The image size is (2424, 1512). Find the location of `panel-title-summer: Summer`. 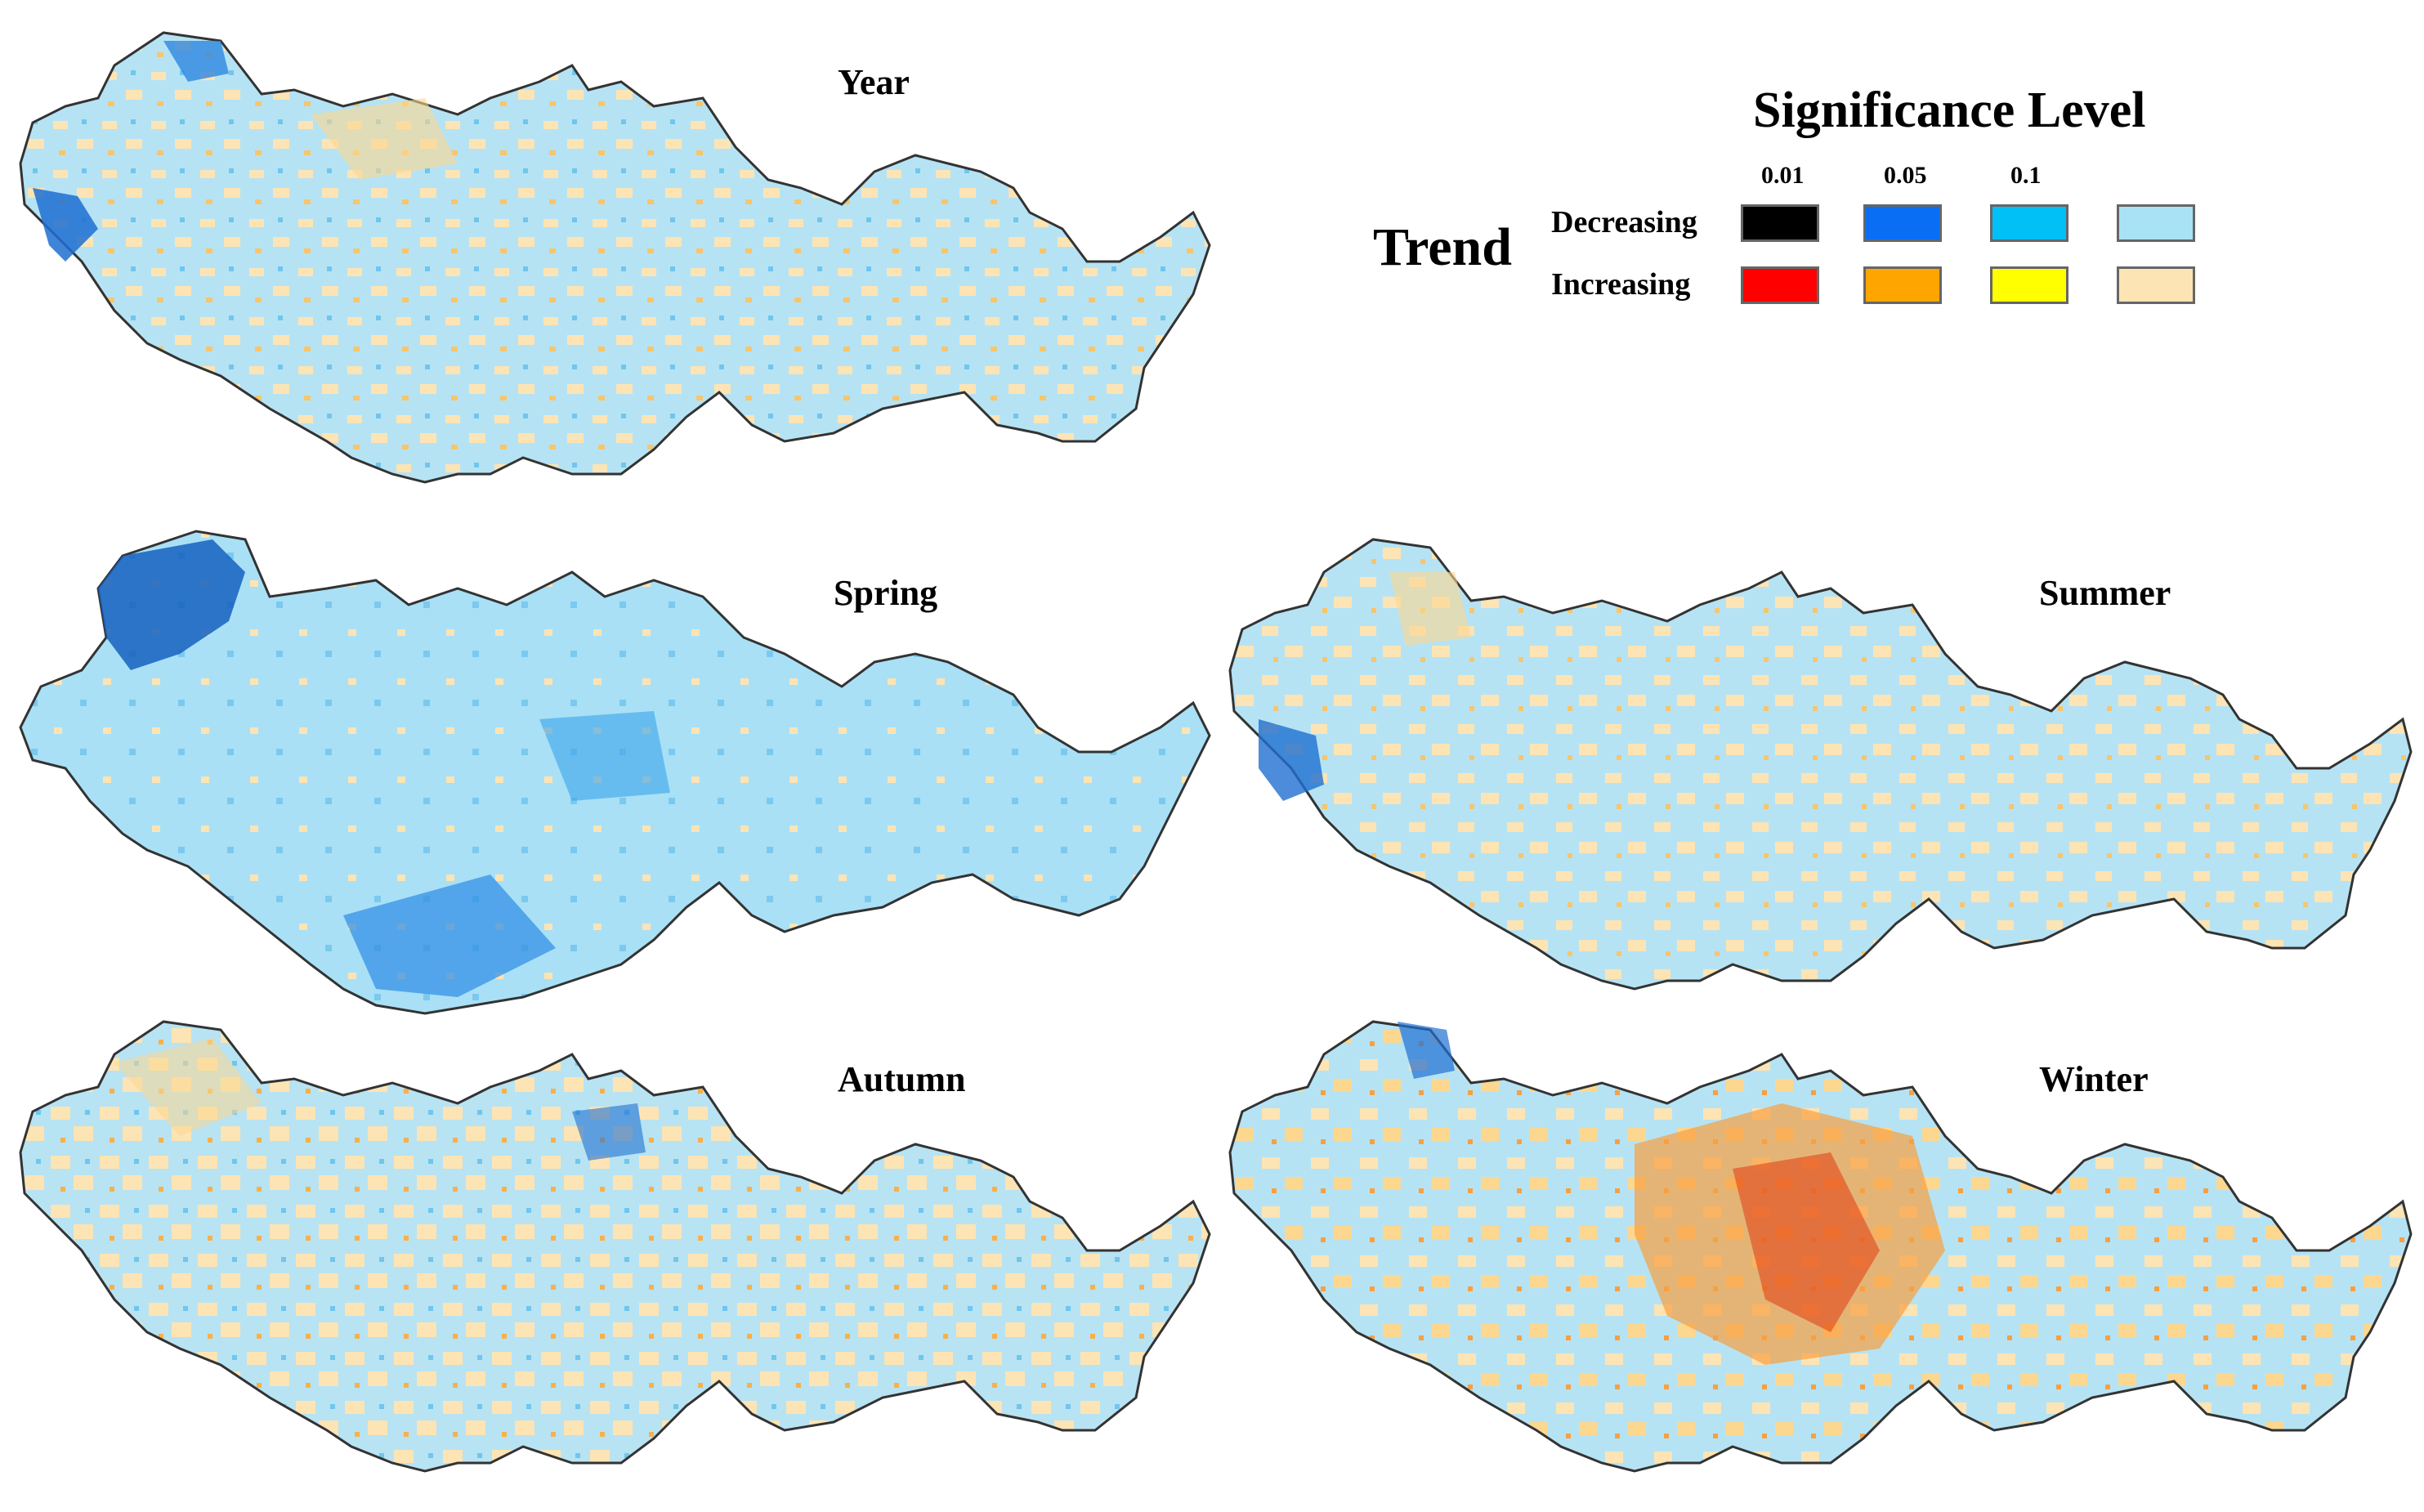

panel-title-summer: Summer is located at coordinates (2105, 593).